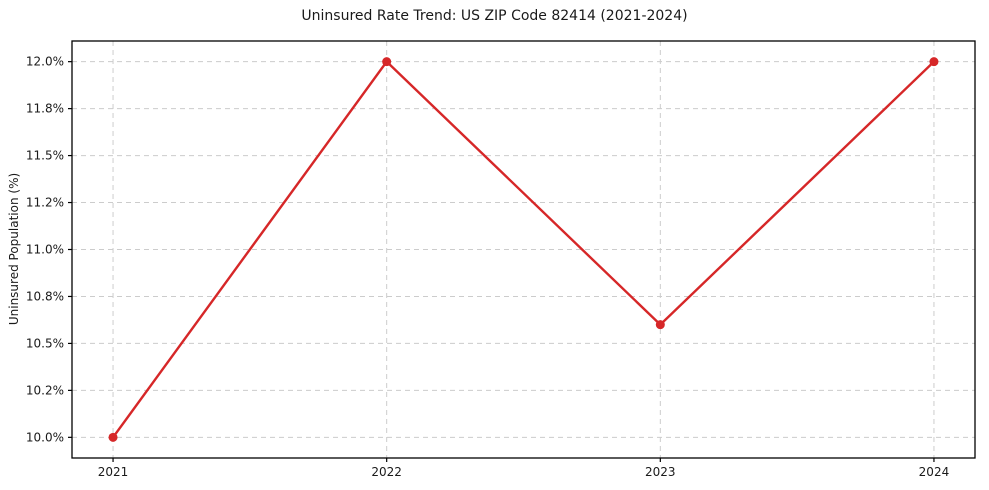 Image resolution: width=989 pixels, height=490 pixels. I want to click on x-tick-label: 2023, so click(660, 472).